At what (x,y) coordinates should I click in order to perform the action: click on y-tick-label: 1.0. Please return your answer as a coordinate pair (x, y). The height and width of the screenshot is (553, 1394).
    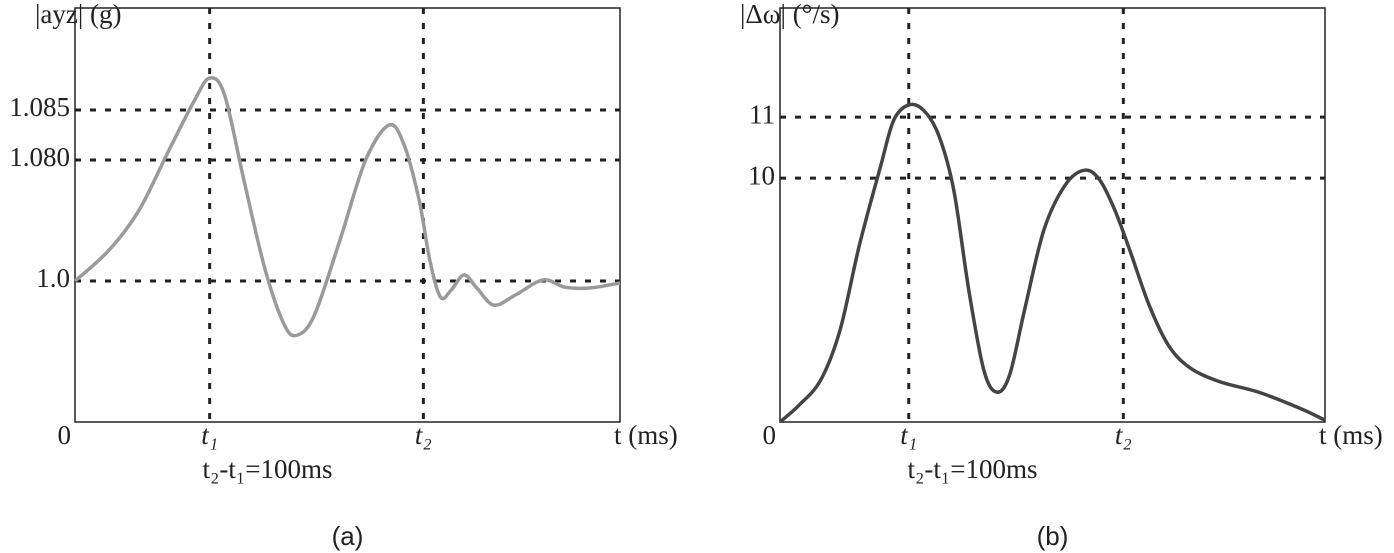
    Looking at the image, I should click on (53, 278).